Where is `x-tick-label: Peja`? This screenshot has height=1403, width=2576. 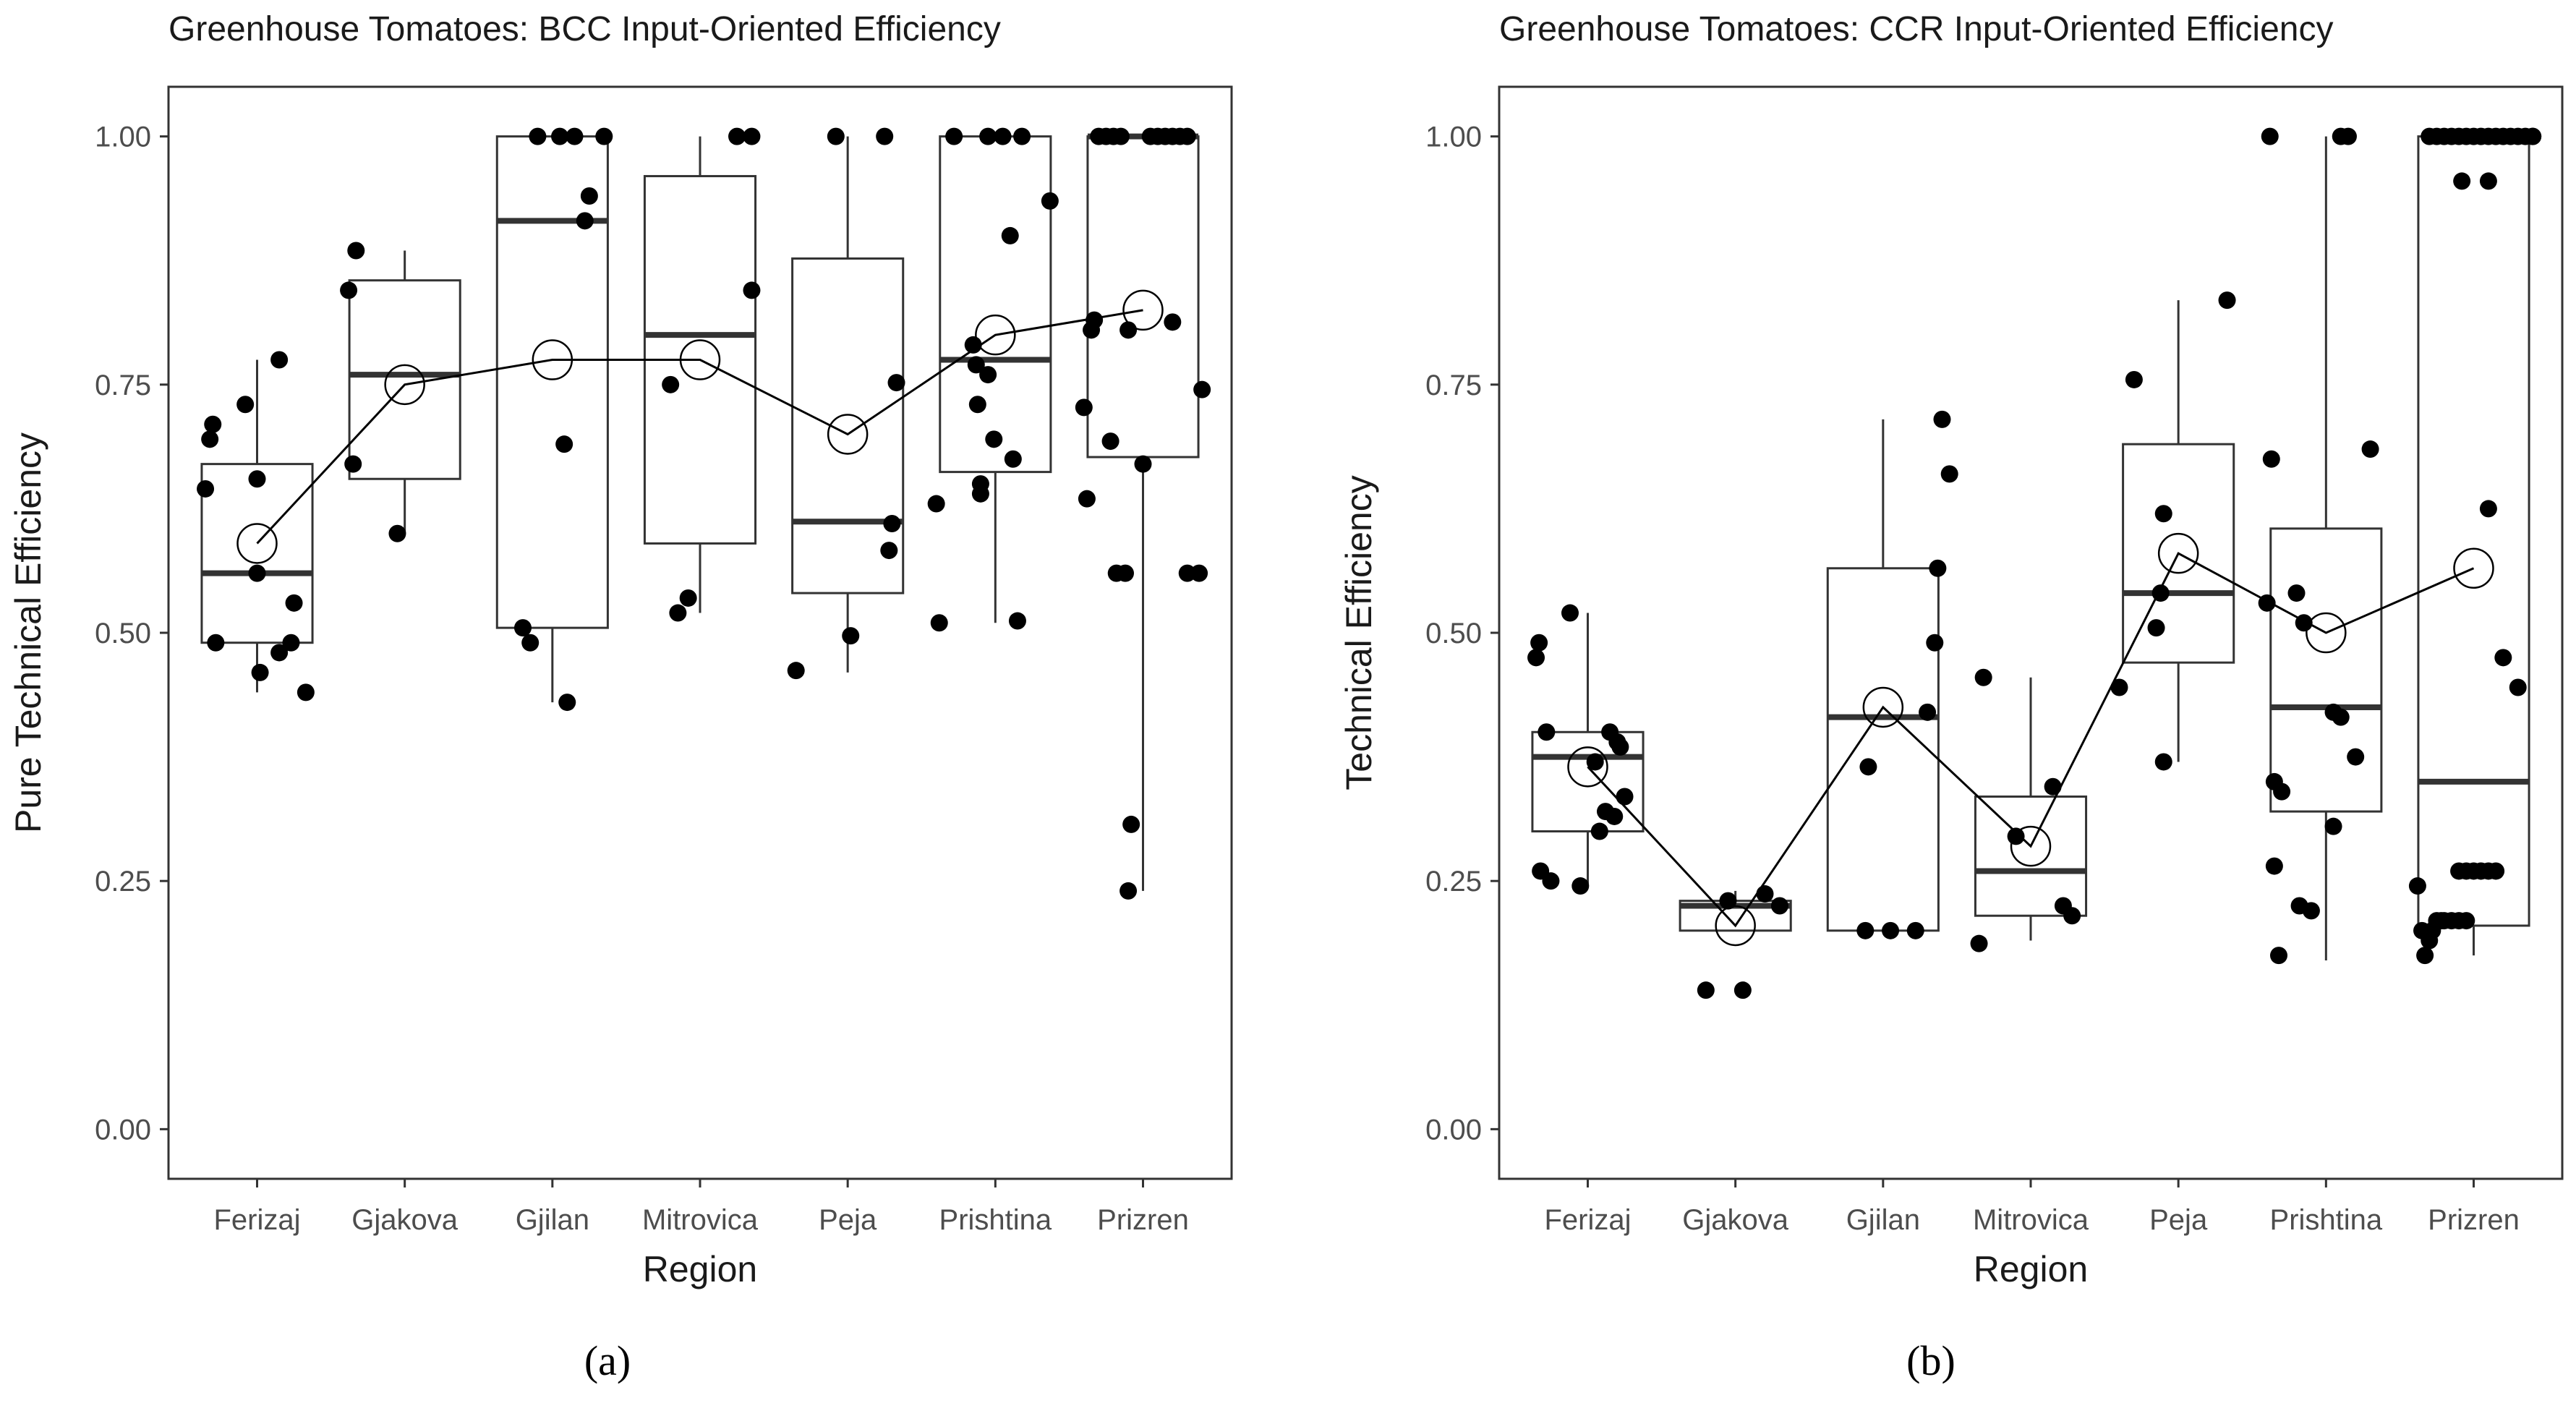
x-tick-label: Peja is located at coordinates (848, 1220).